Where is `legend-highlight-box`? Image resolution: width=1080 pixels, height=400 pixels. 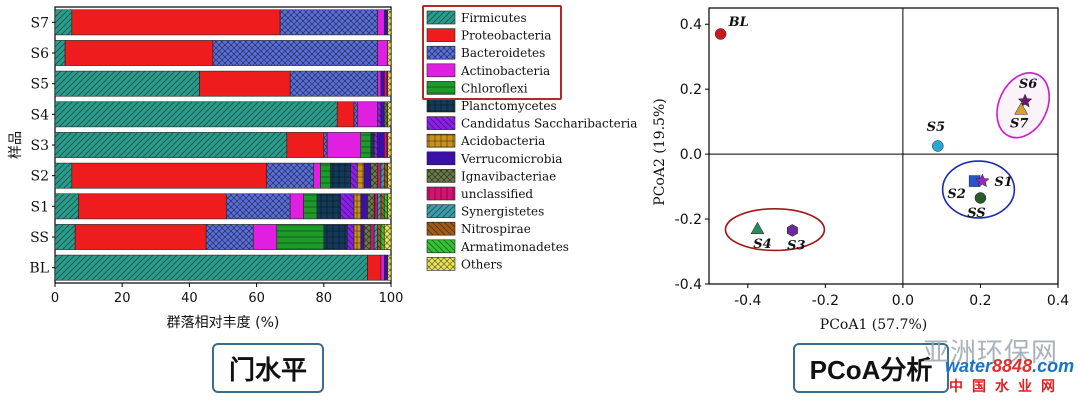
legend-highlight-box is located at coordinates (492, 52).